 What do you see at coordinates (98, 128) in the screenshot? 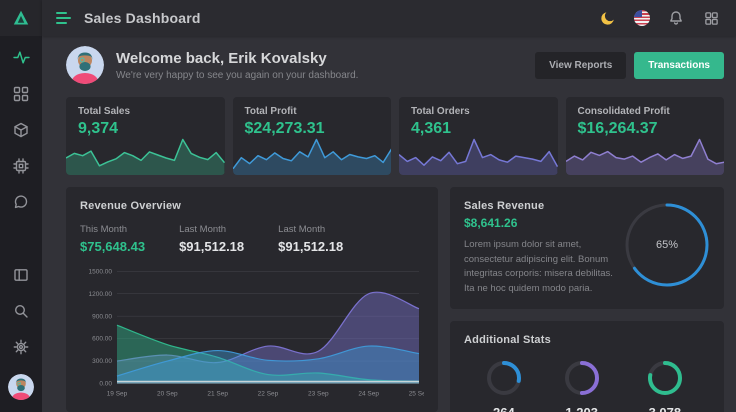
I see `stat-value: 9,374` at bounding box center [98, 128].